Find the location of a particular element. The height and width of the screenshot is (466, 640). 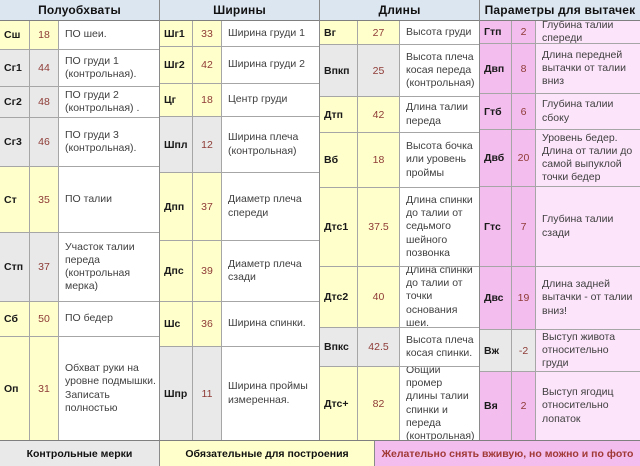

measurement-row: Гтп 2 Глубина талии спереди is located at coordinates (560, 32).